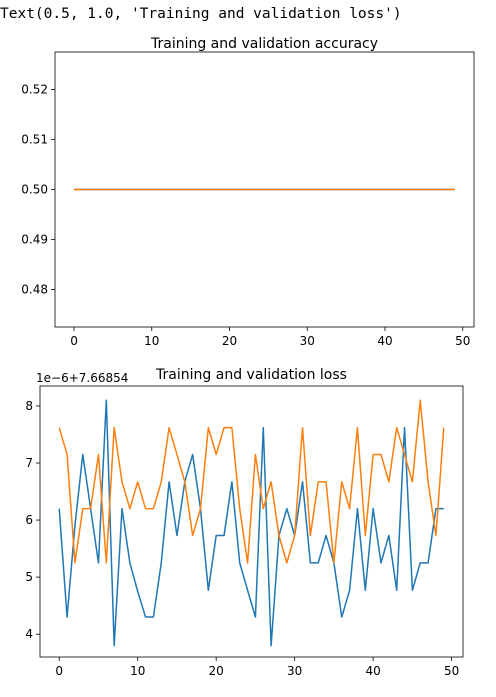 This screenshot has height=697, width=496. I want to click on y-tick-label: 6, so click(29, 520).